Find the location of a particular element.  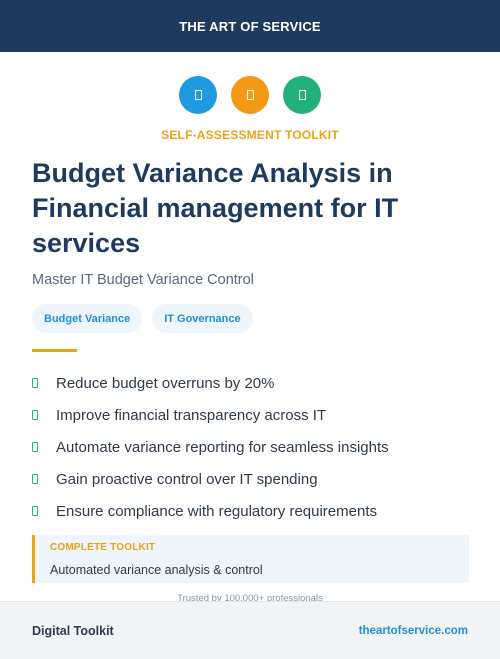

accent-divider is located at coordinates (54, 350).